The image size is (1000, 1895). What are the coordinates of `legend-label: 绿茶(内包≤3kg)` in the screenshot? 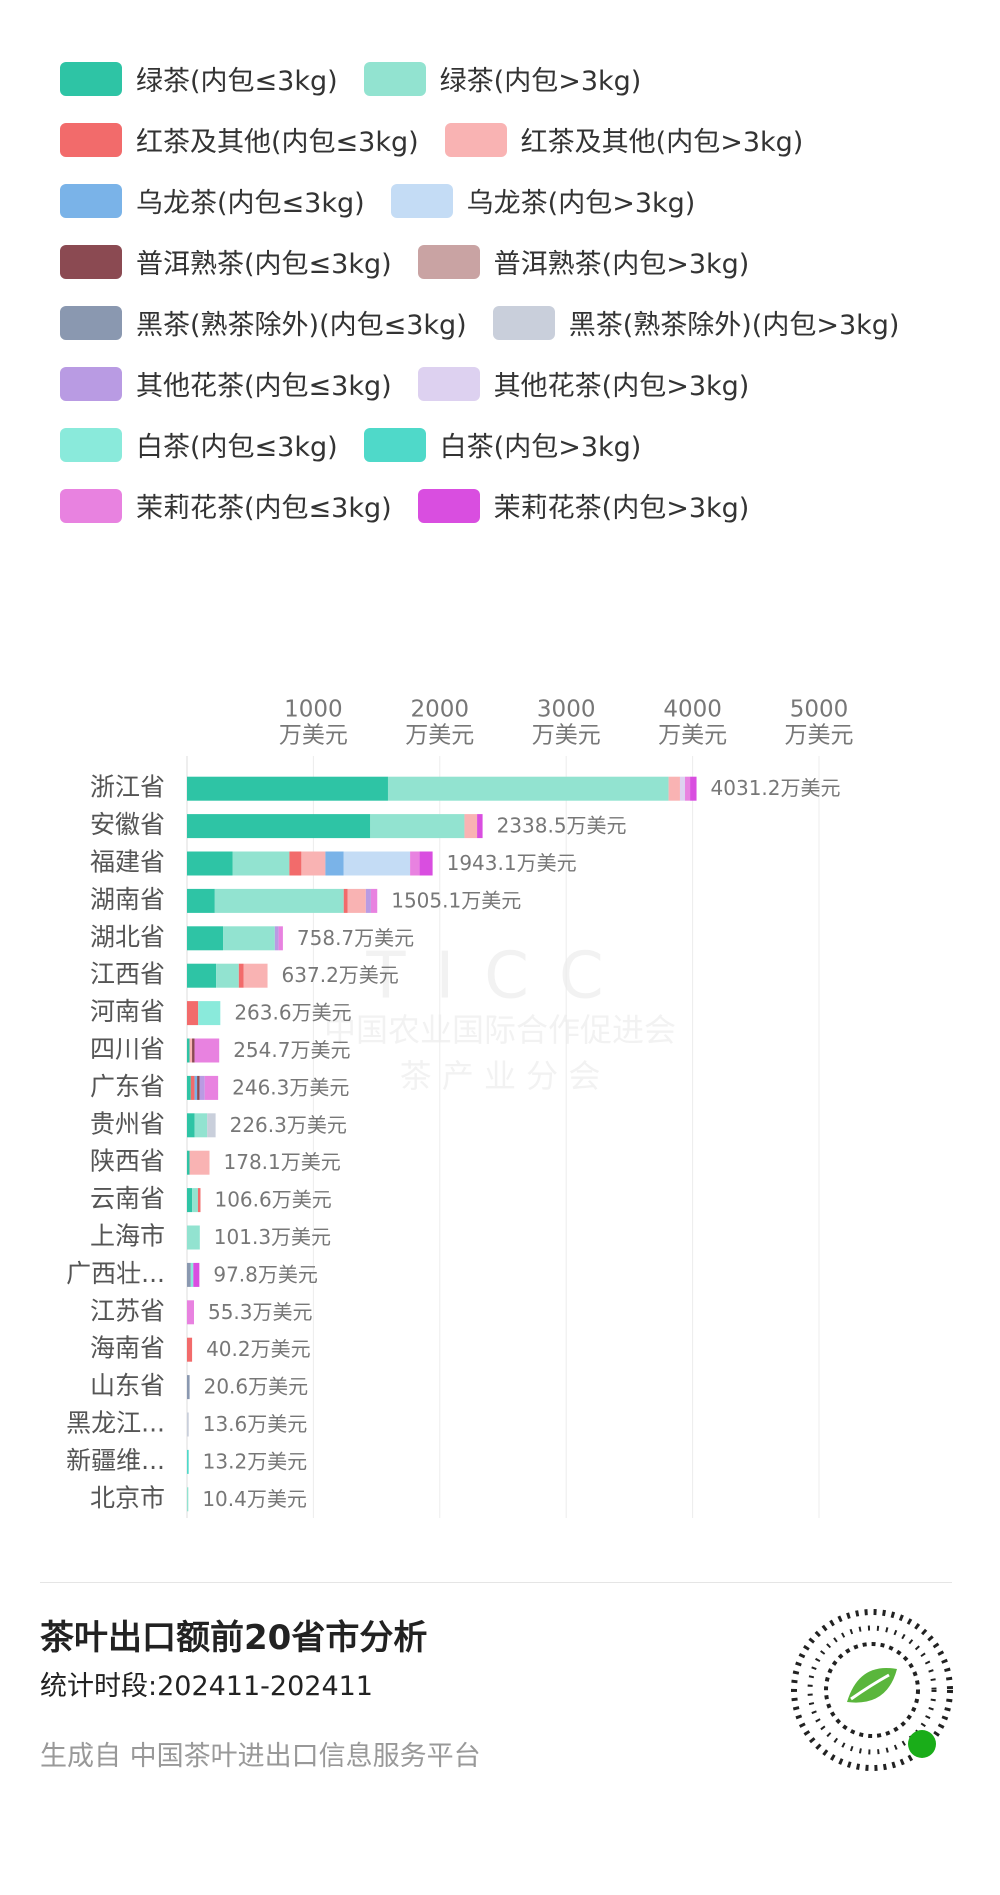 It's located at (237, 81).